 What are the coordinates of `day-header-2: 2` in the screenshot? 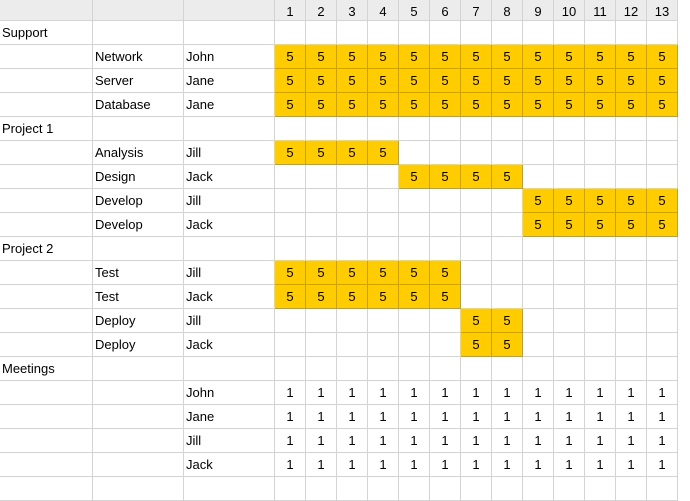 It's located at (321, 10).